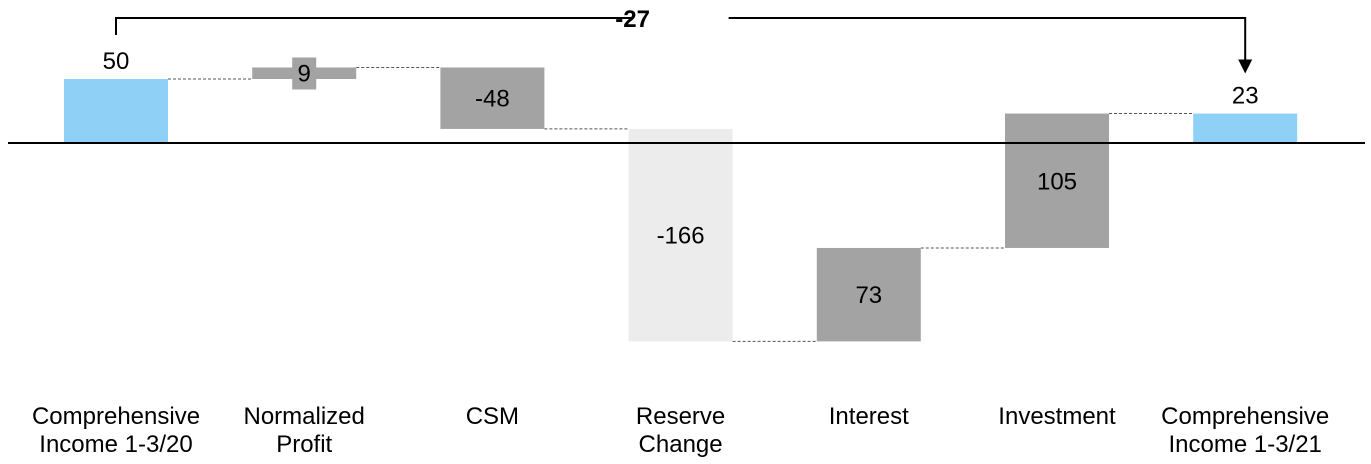  Describe the element at coordinates (116, 61) in the screenshot. I see `value-label-0: 50` at that location.